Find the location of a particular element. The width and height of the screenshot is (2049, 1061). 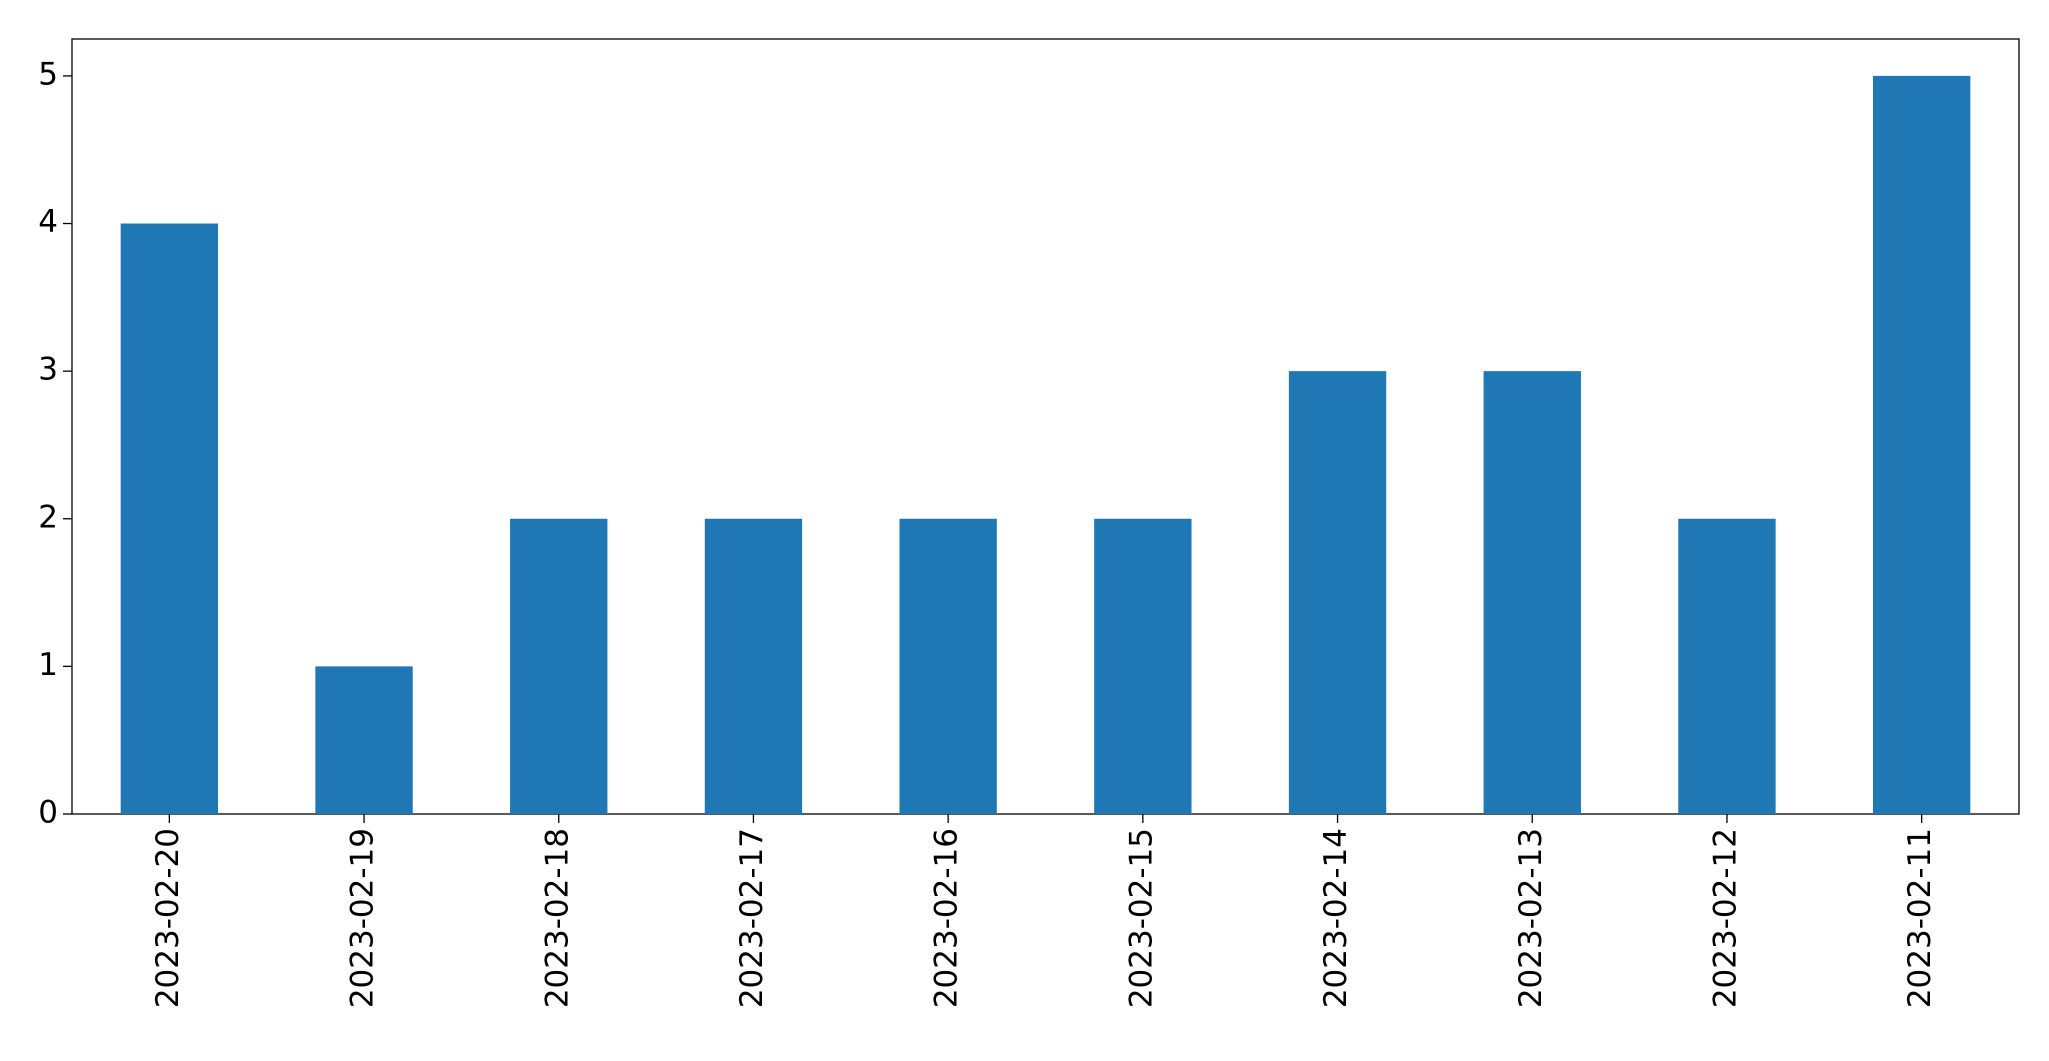

x-tick-label: 2023-02-20 is located at coordinates (168, 918).